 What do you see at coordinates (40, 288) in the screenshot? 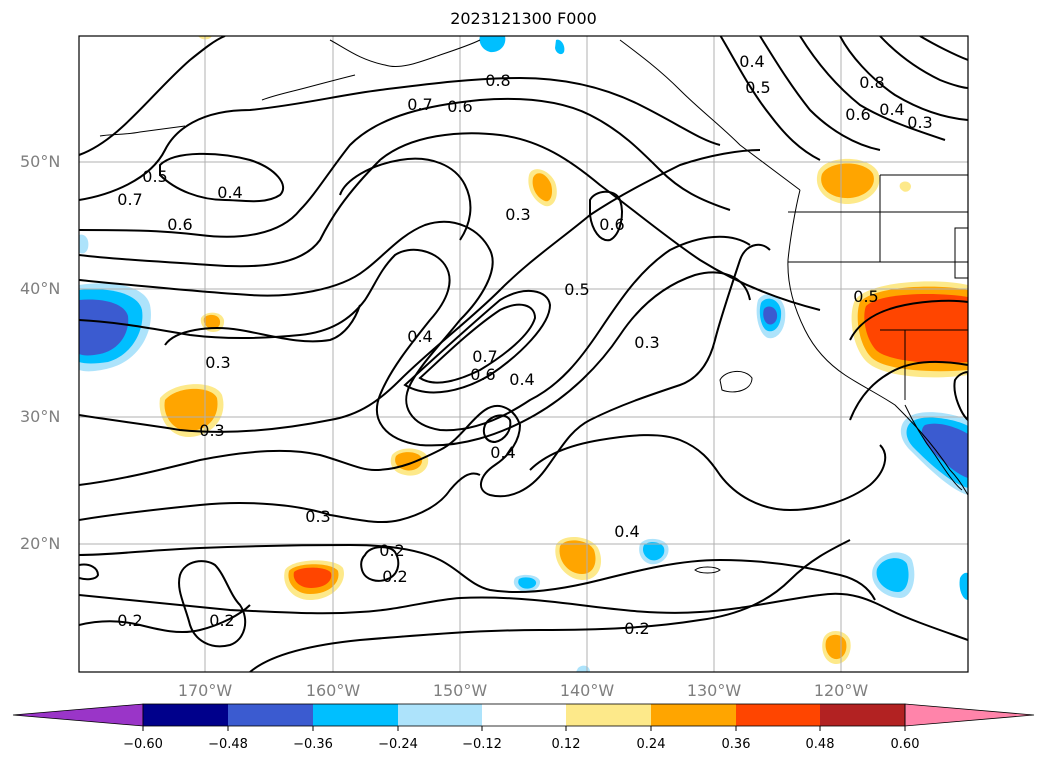
I see `latitude-label: 40°N` at bounding box center [40, 288].